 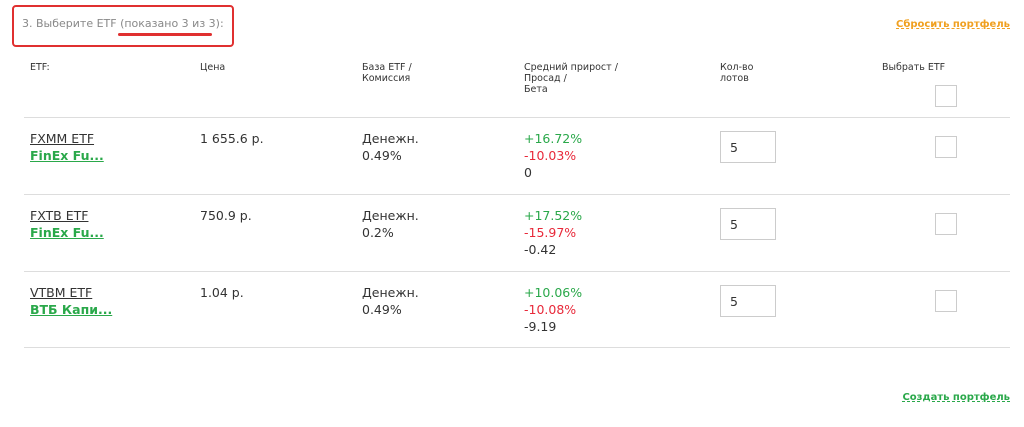 What do you see at coordinates (386, 78) in the screenshot?
I see `column-header: Комиссия` at bounding box center [386, 78].